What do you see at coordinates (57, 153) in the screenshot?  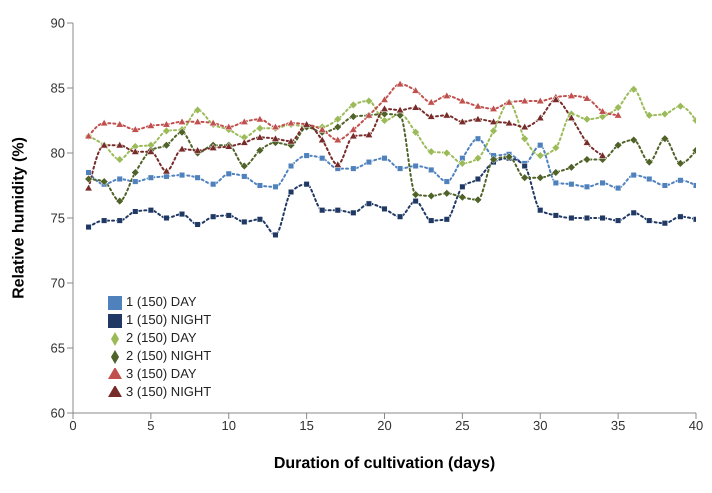 I see `y-tick-label: 80` at bounding box center [57, 153].